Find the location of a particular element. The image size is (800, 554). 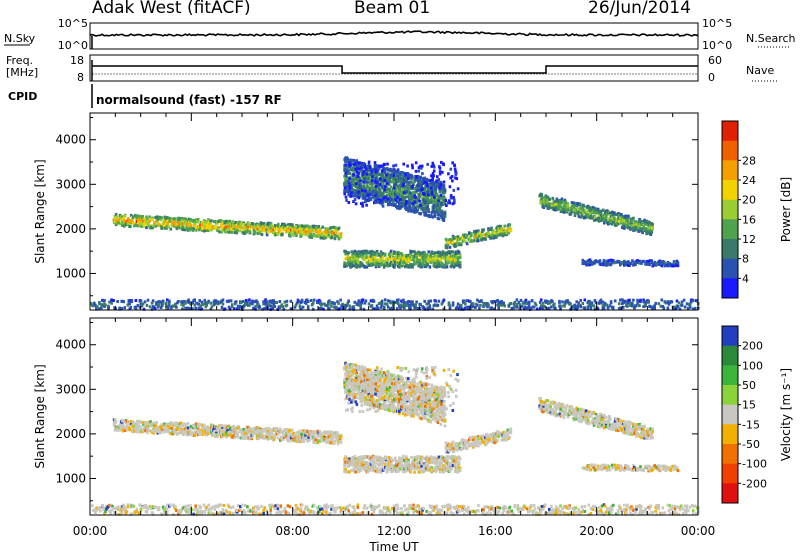

noise-left-tick-bottom: 10^0 is located at coordinates (73, 45).